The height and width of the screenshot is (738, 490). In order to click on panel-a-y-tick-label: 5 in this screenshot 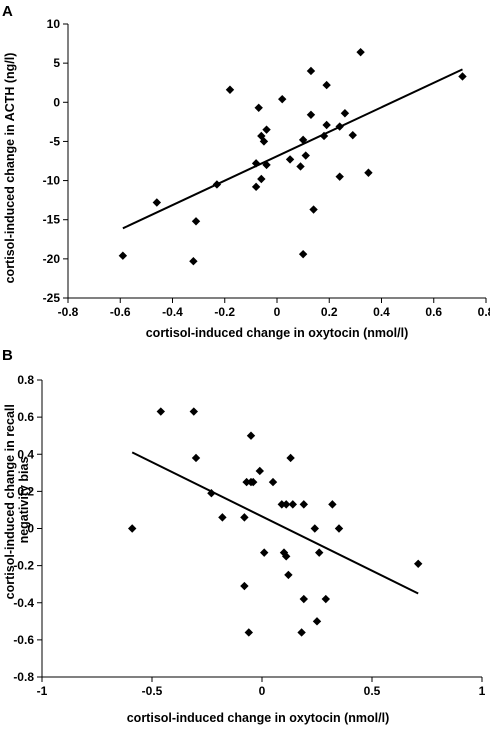, I will do `click(56, 63)`.